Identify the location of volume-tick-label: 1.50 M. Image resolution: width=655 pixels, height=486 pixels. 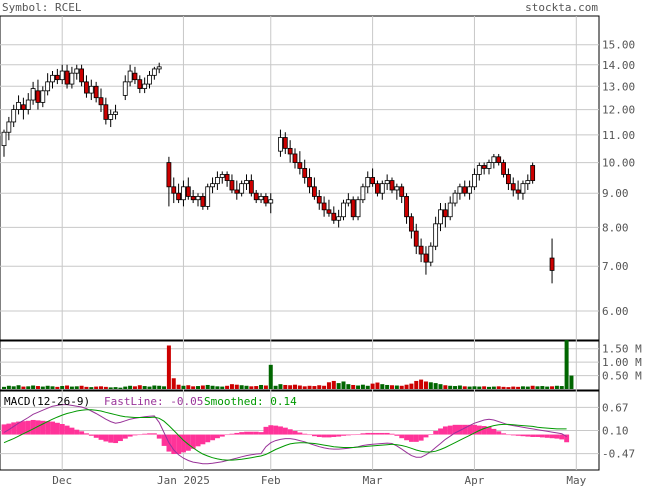
(622, 349).